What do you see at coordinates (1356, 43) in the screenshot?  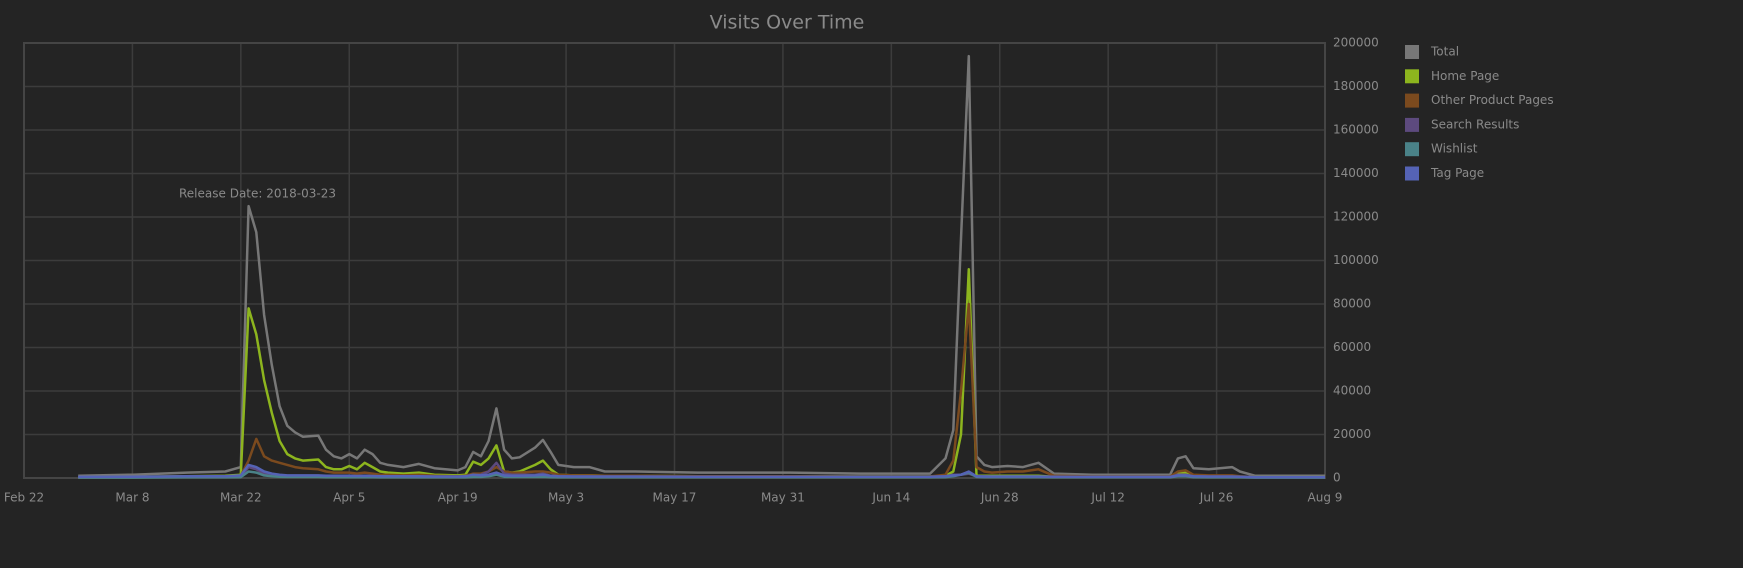 I see `y-tick-label: 200000` at bounding box center [1356, 43].